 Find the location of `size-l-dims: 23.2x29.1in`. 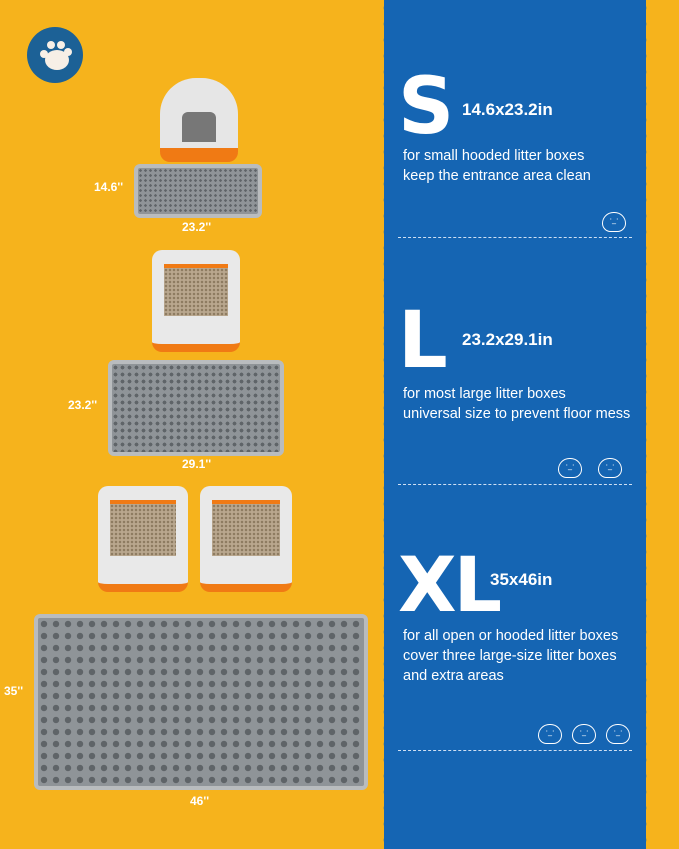

size-l-dims: 23.2x29.1in is located at coordinates (507, 339).